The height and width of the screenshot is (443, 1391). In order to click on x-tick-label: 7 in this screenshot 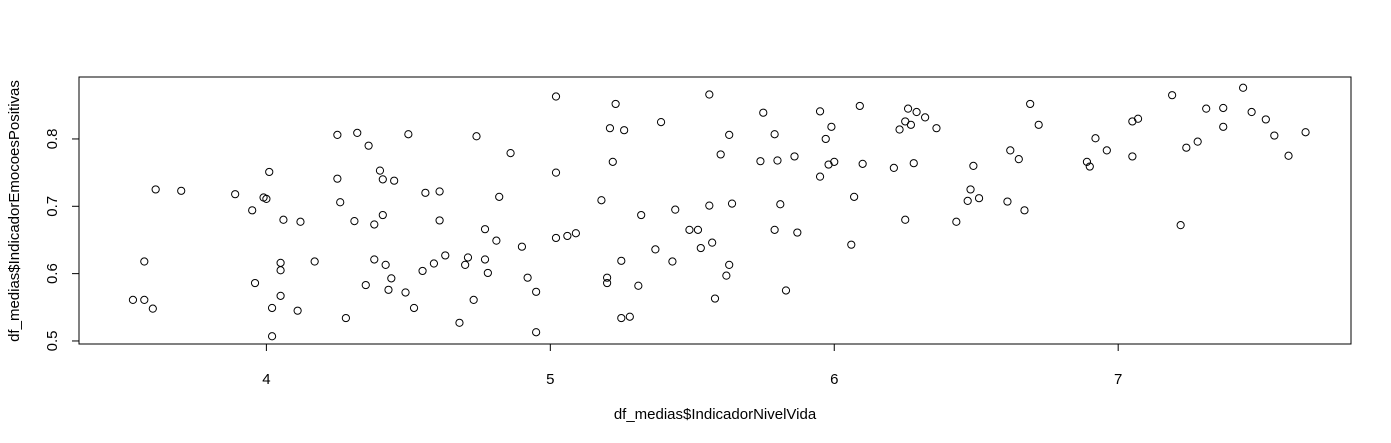, I will do `click(1118, 379)`.